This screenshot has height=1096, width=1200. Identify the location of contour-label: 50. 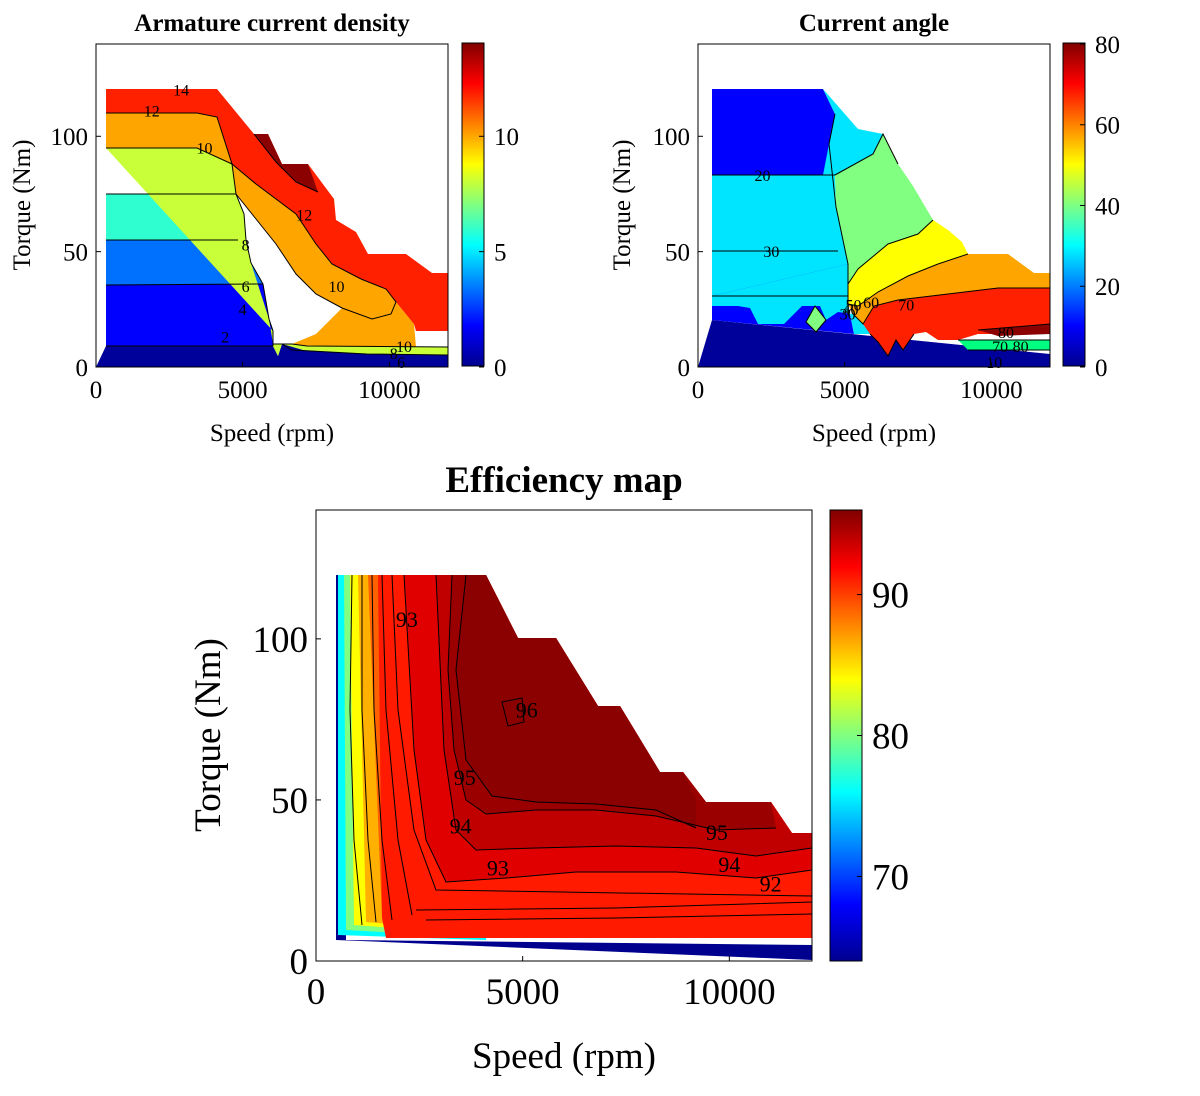
(853, 305).